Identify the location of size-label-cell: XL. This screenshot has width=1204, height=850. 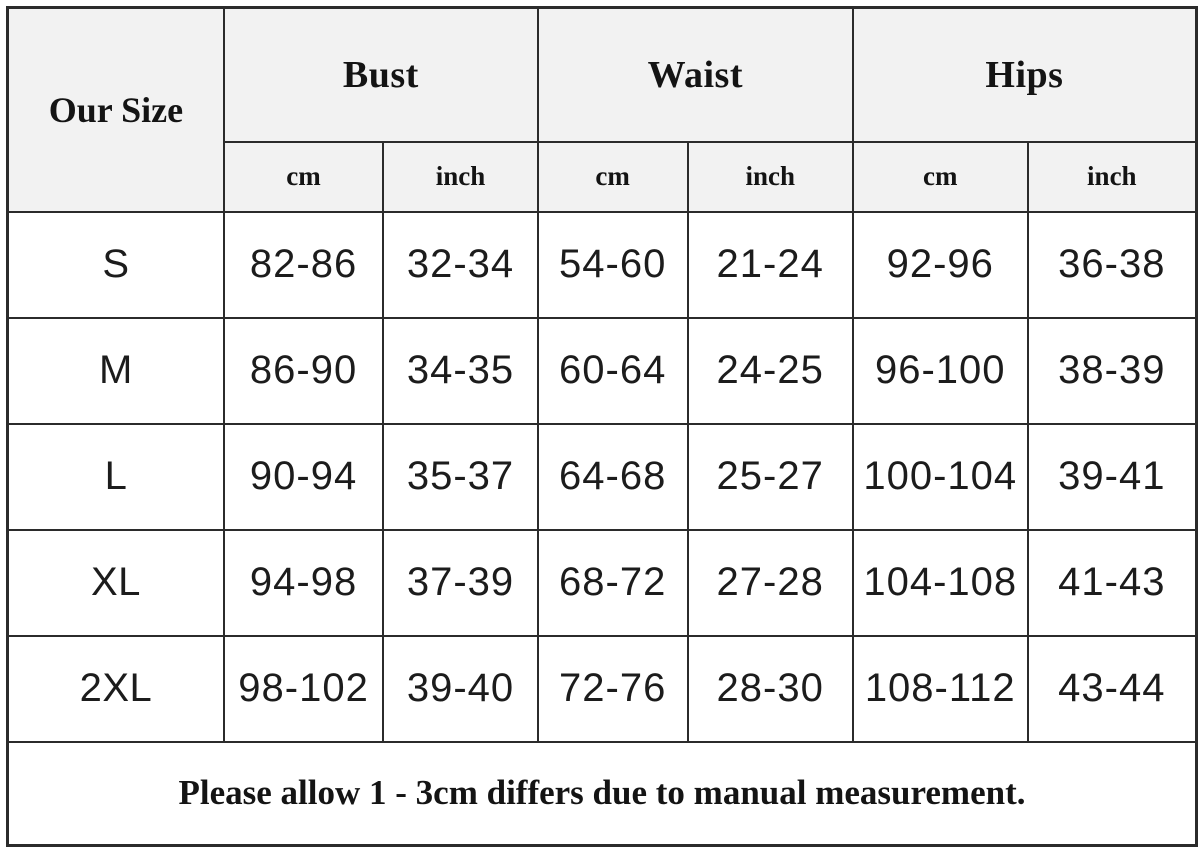
(115, 582).